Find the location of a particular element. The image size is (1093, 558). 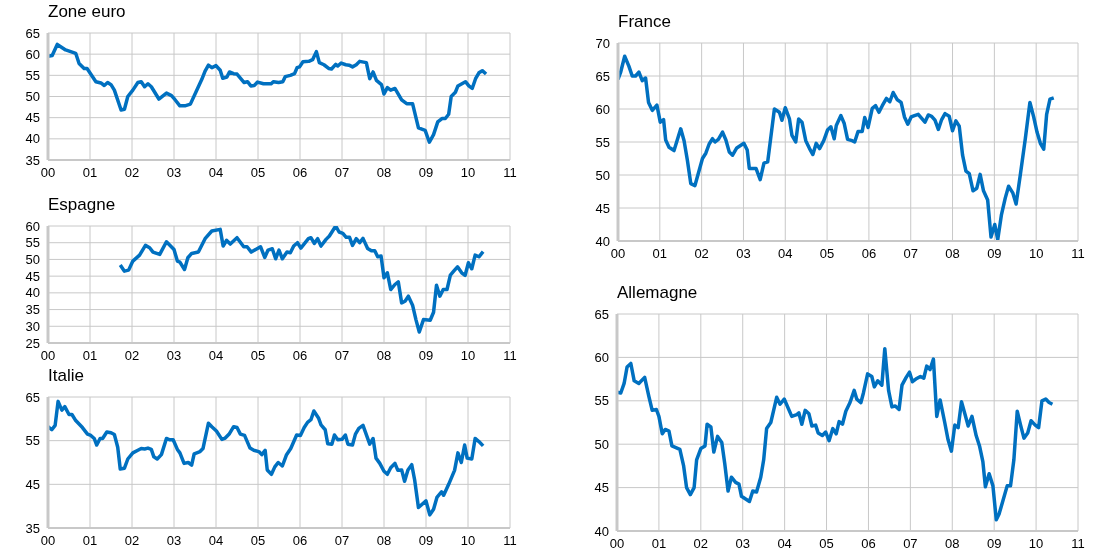

chart-title: Zone euro is located at coordinates (87, 12).